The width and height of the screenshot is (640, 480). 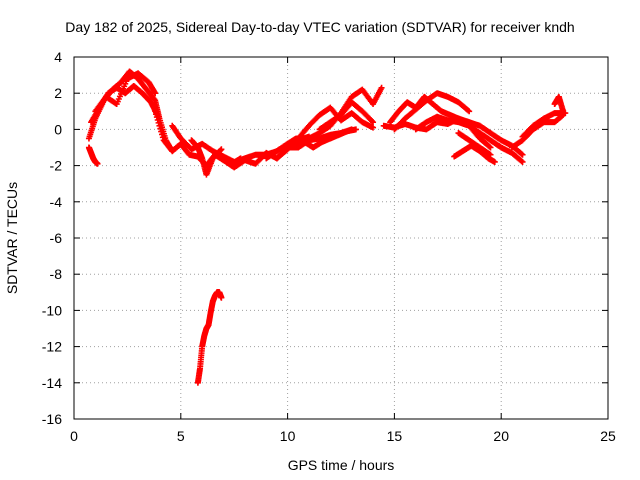 I want to click on y-tick-label: -16, so click(x=52, y=419).